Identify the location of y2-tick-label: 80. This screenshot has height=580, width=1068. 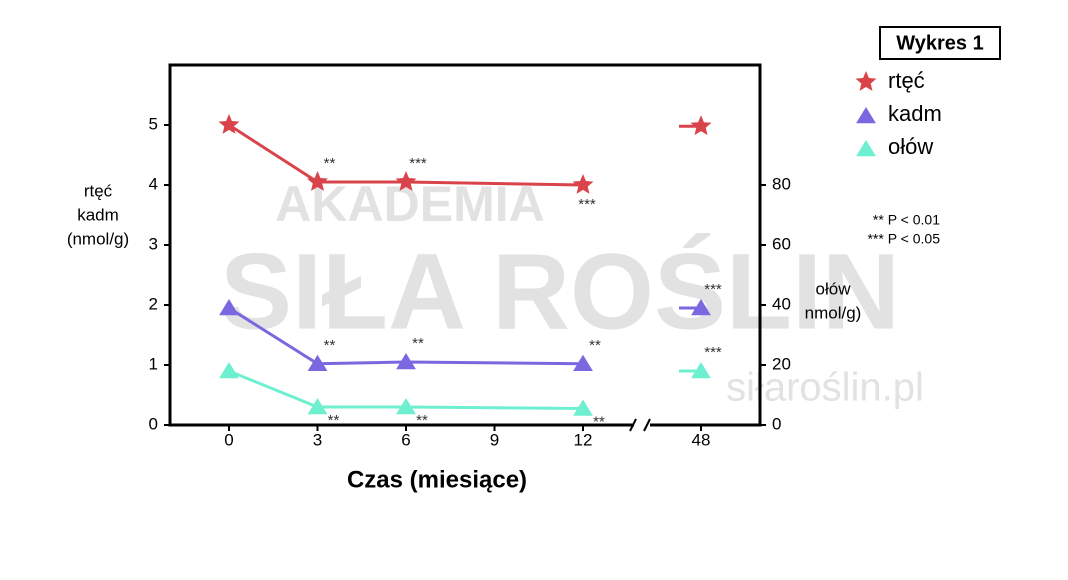
(781, 183).